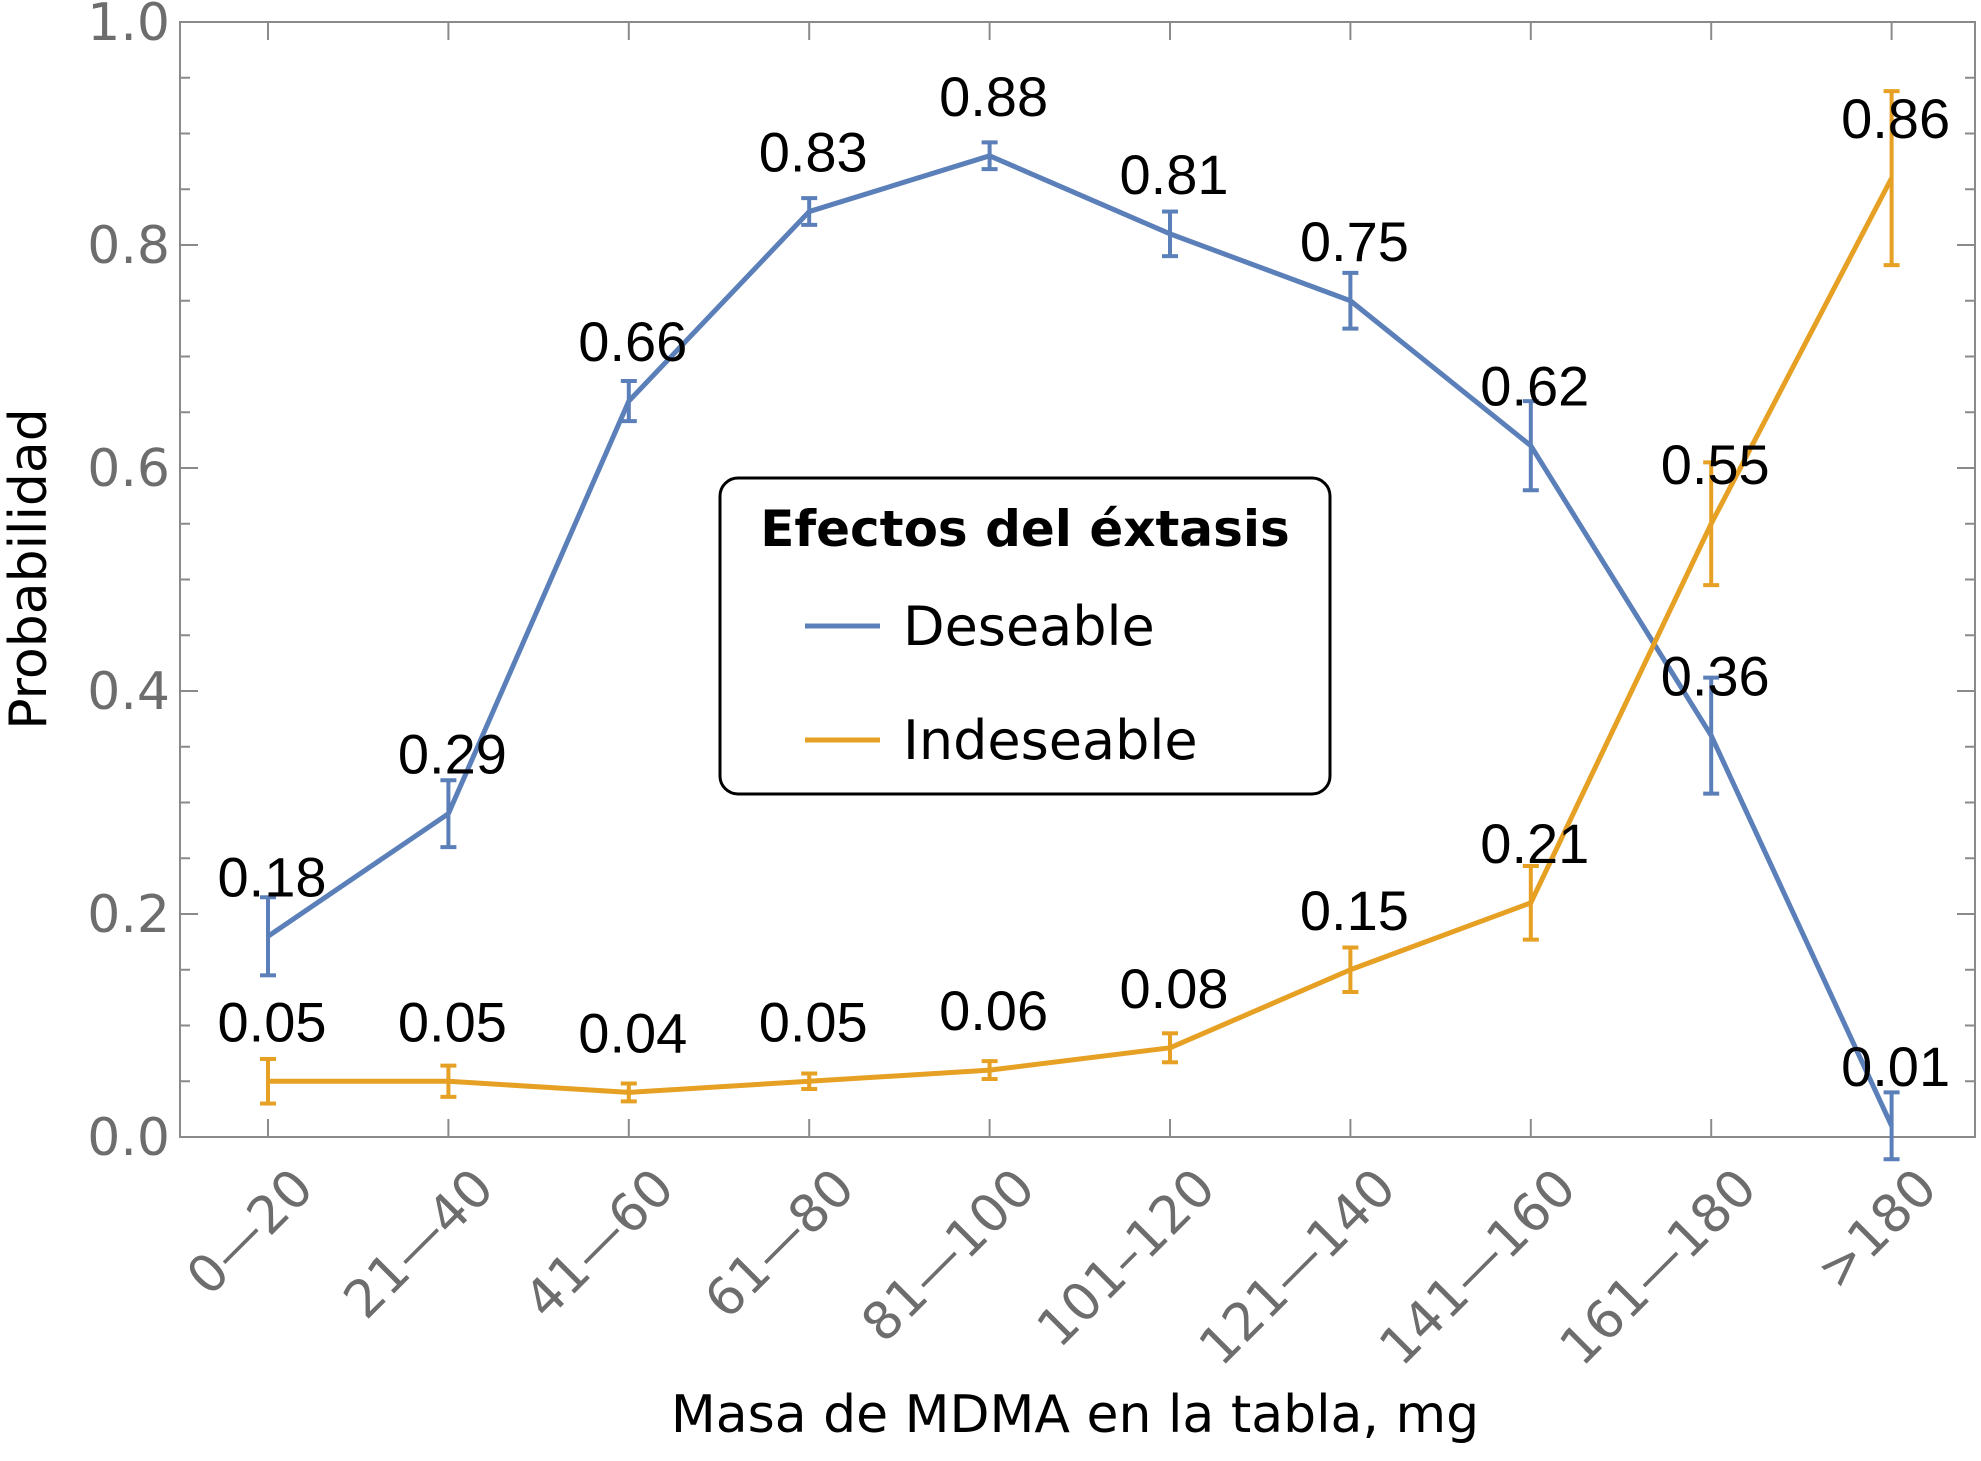 This screenshot has height=1461, width=1981. Describe the element at coordinates (632, 1032) in the screenshot. I see `data-label: 0.04` at that location.